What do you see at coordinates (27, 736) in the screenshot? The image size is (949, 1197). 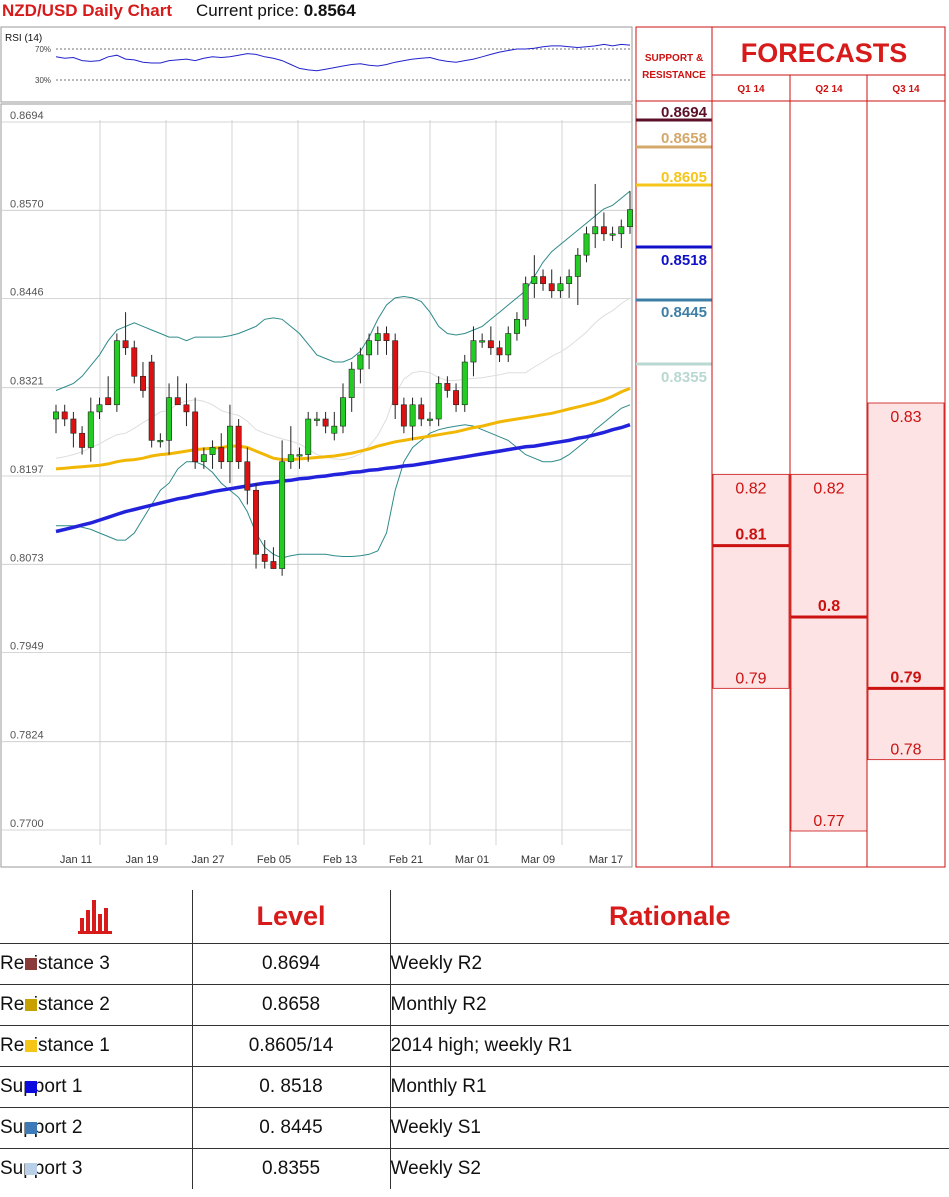 I see `y-tick-label: 0.7824` at bounding box center [27, 736].